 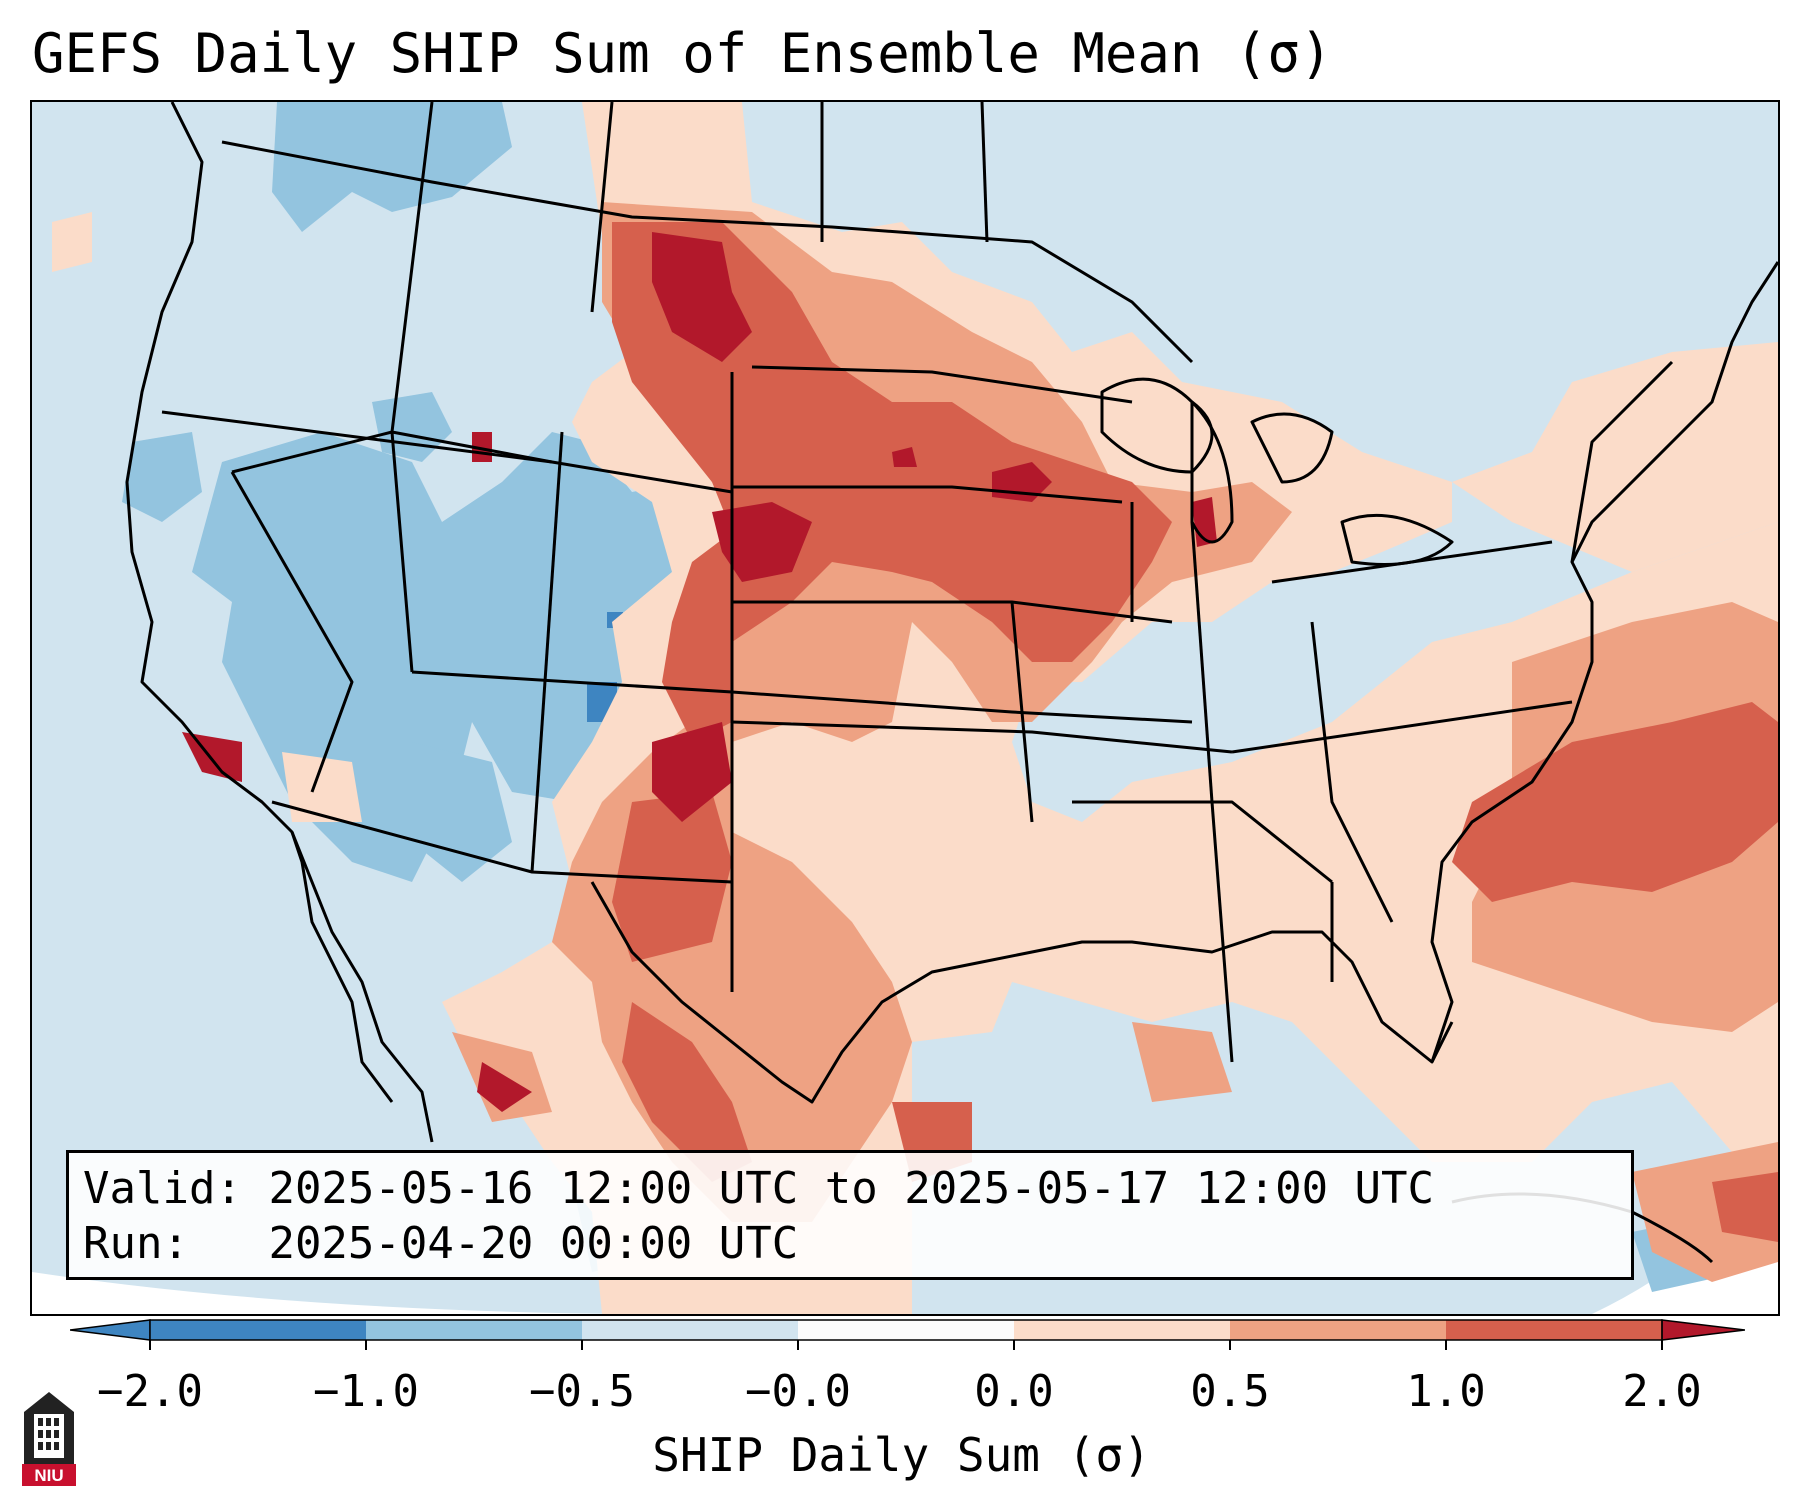 I want to click on colorbar-svg, so click(x=907, y=1334).